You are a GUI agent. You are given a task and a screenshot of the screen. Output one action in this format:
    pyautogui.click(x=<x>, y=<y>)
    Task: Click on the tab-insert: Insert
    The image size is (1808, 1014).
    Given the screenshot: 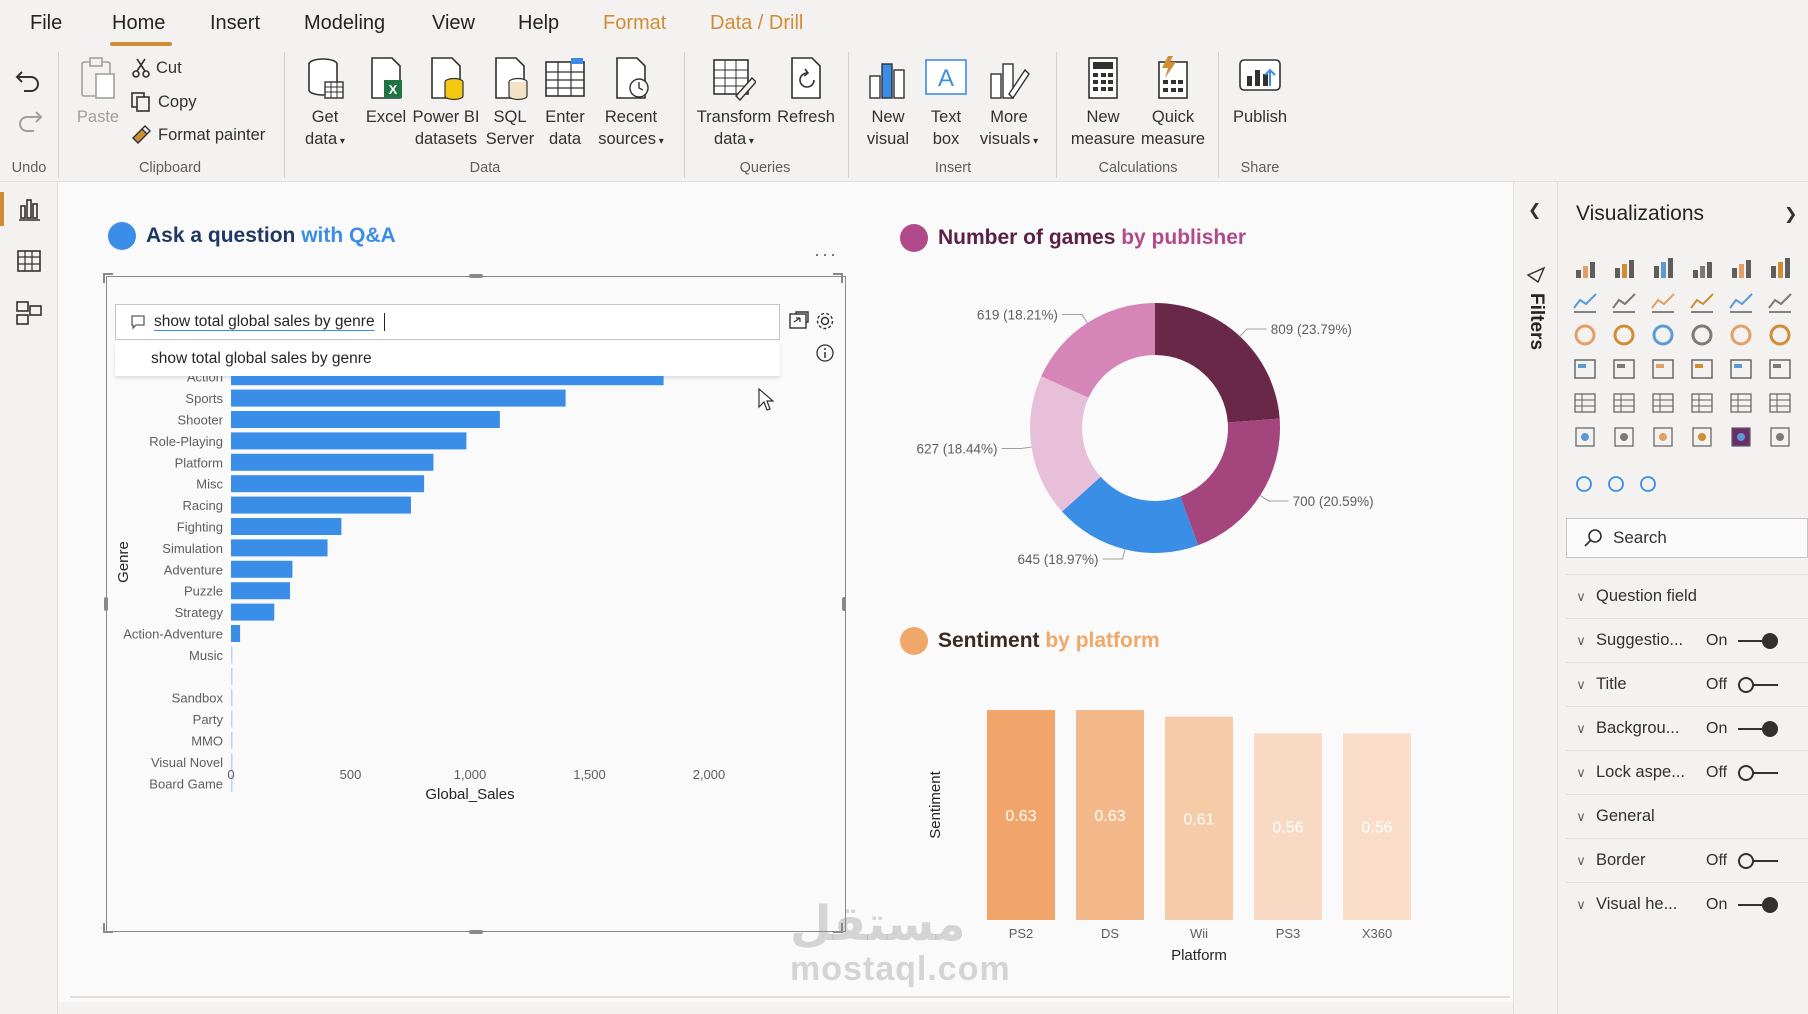 What is the action you would take?
    pyautogui.click(x=235, y=23)
    